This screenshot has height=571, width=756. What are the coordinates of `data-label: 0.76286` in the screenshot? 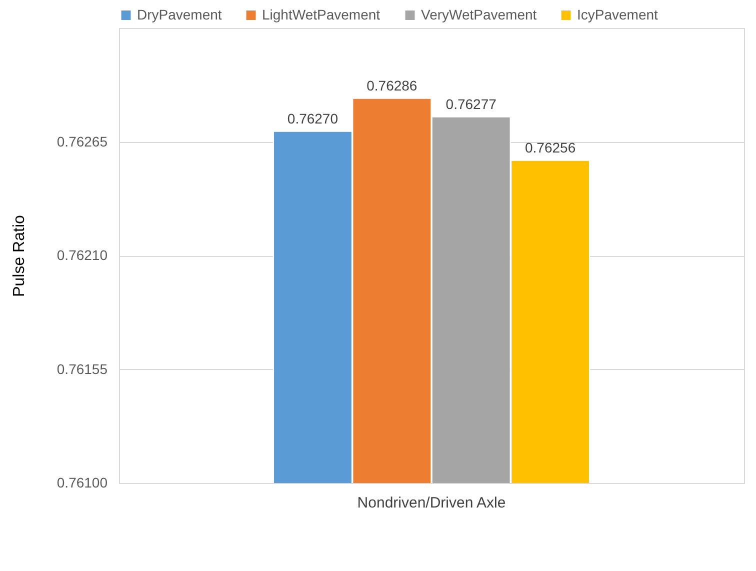 It's located at (392, 85).